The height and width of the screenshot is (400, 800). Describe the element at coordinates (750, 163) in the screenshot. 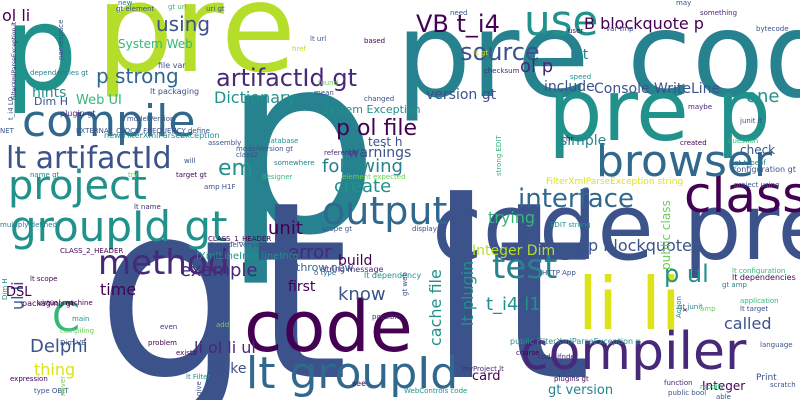

I see `word: gt typeof` at that location.